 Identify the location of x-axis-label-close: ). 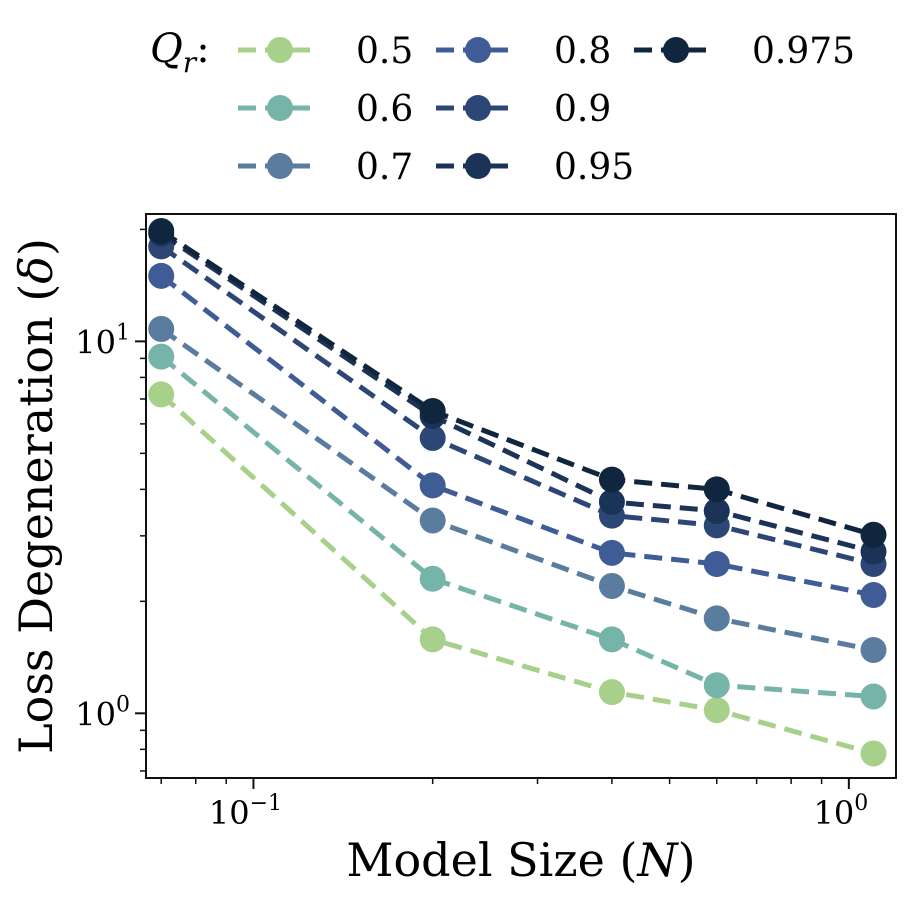
(687, 860).